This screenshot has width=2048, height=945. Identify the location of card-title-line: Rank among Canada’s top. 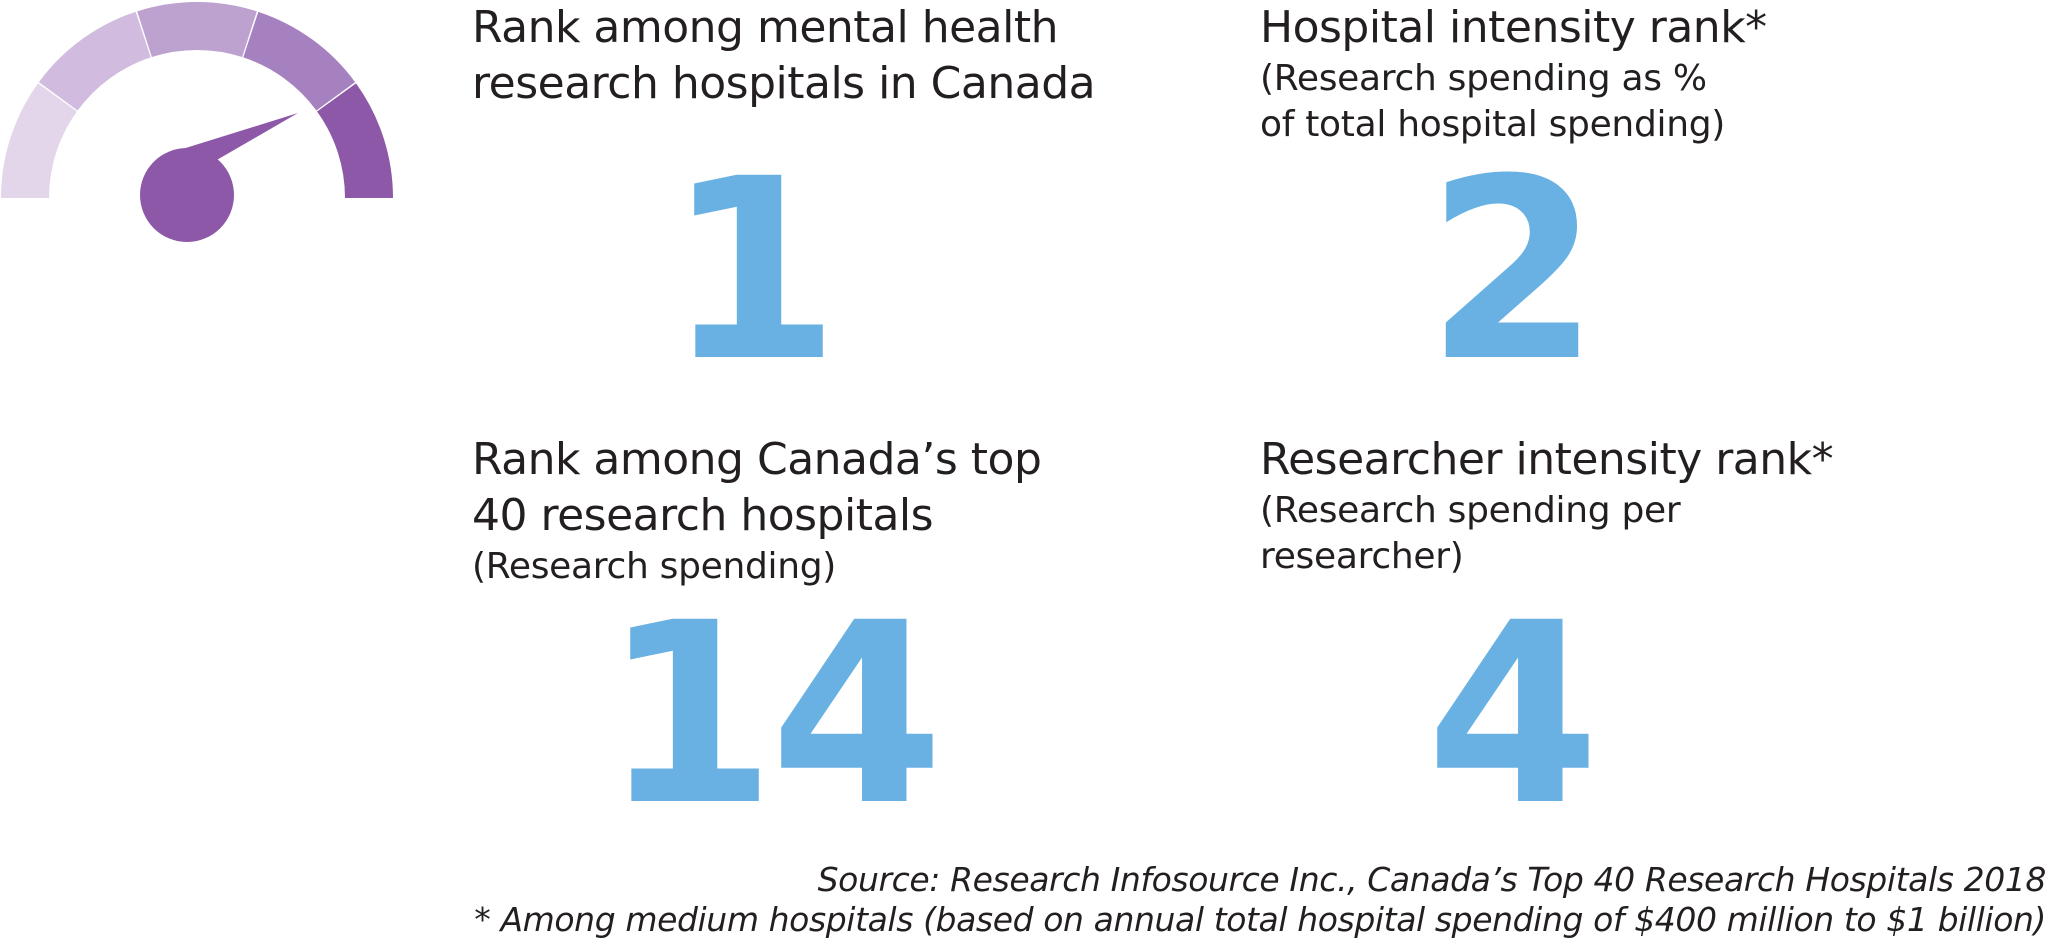
(757, 459).